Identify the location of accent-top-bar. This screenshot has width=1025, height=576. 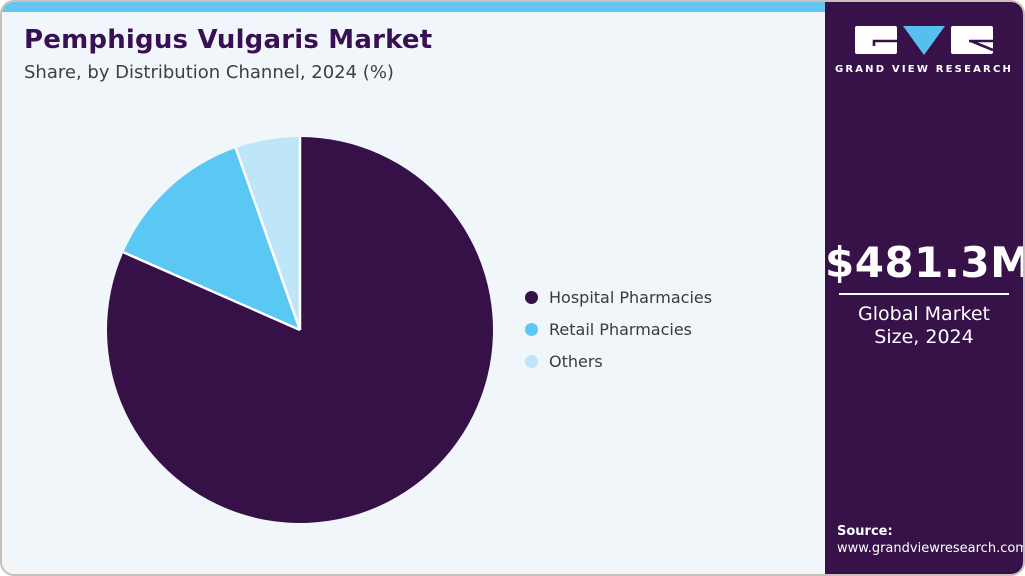
(413, 7).